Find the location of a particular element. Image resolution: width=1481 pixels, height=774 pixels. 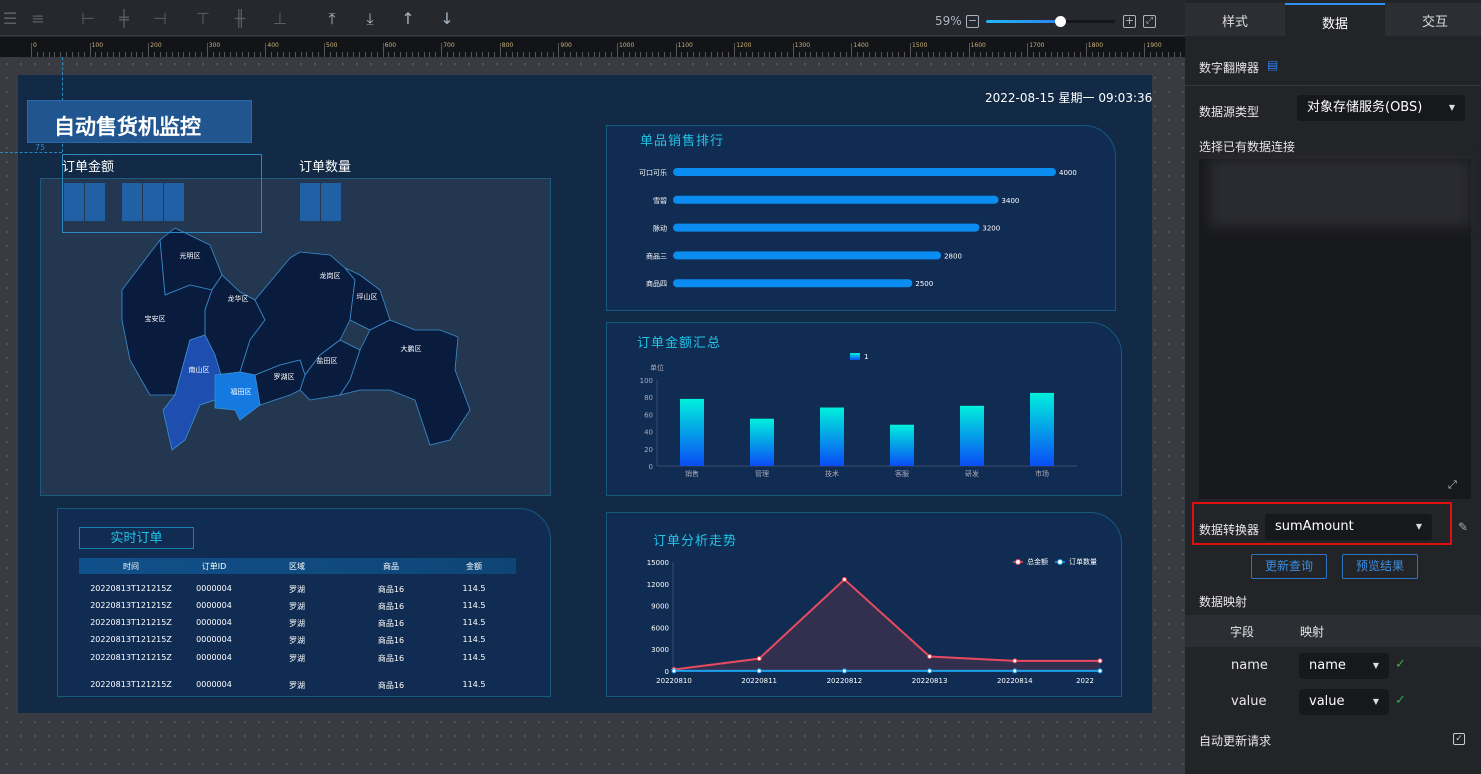

move-to-bottom-icon: ↓ is located at coordinates (447, 18).